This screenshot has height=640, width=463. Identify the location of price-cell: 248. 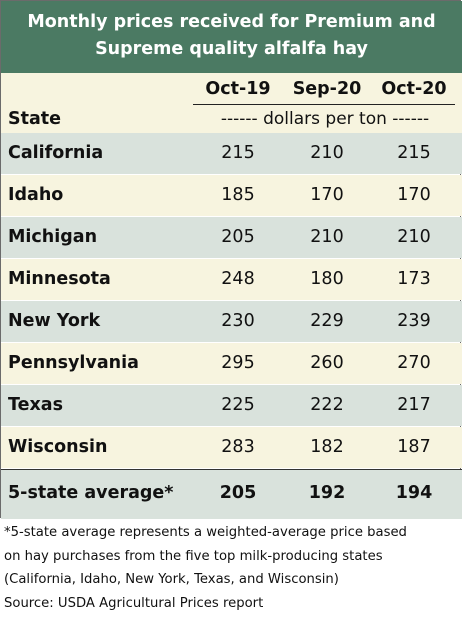
(238, 279).